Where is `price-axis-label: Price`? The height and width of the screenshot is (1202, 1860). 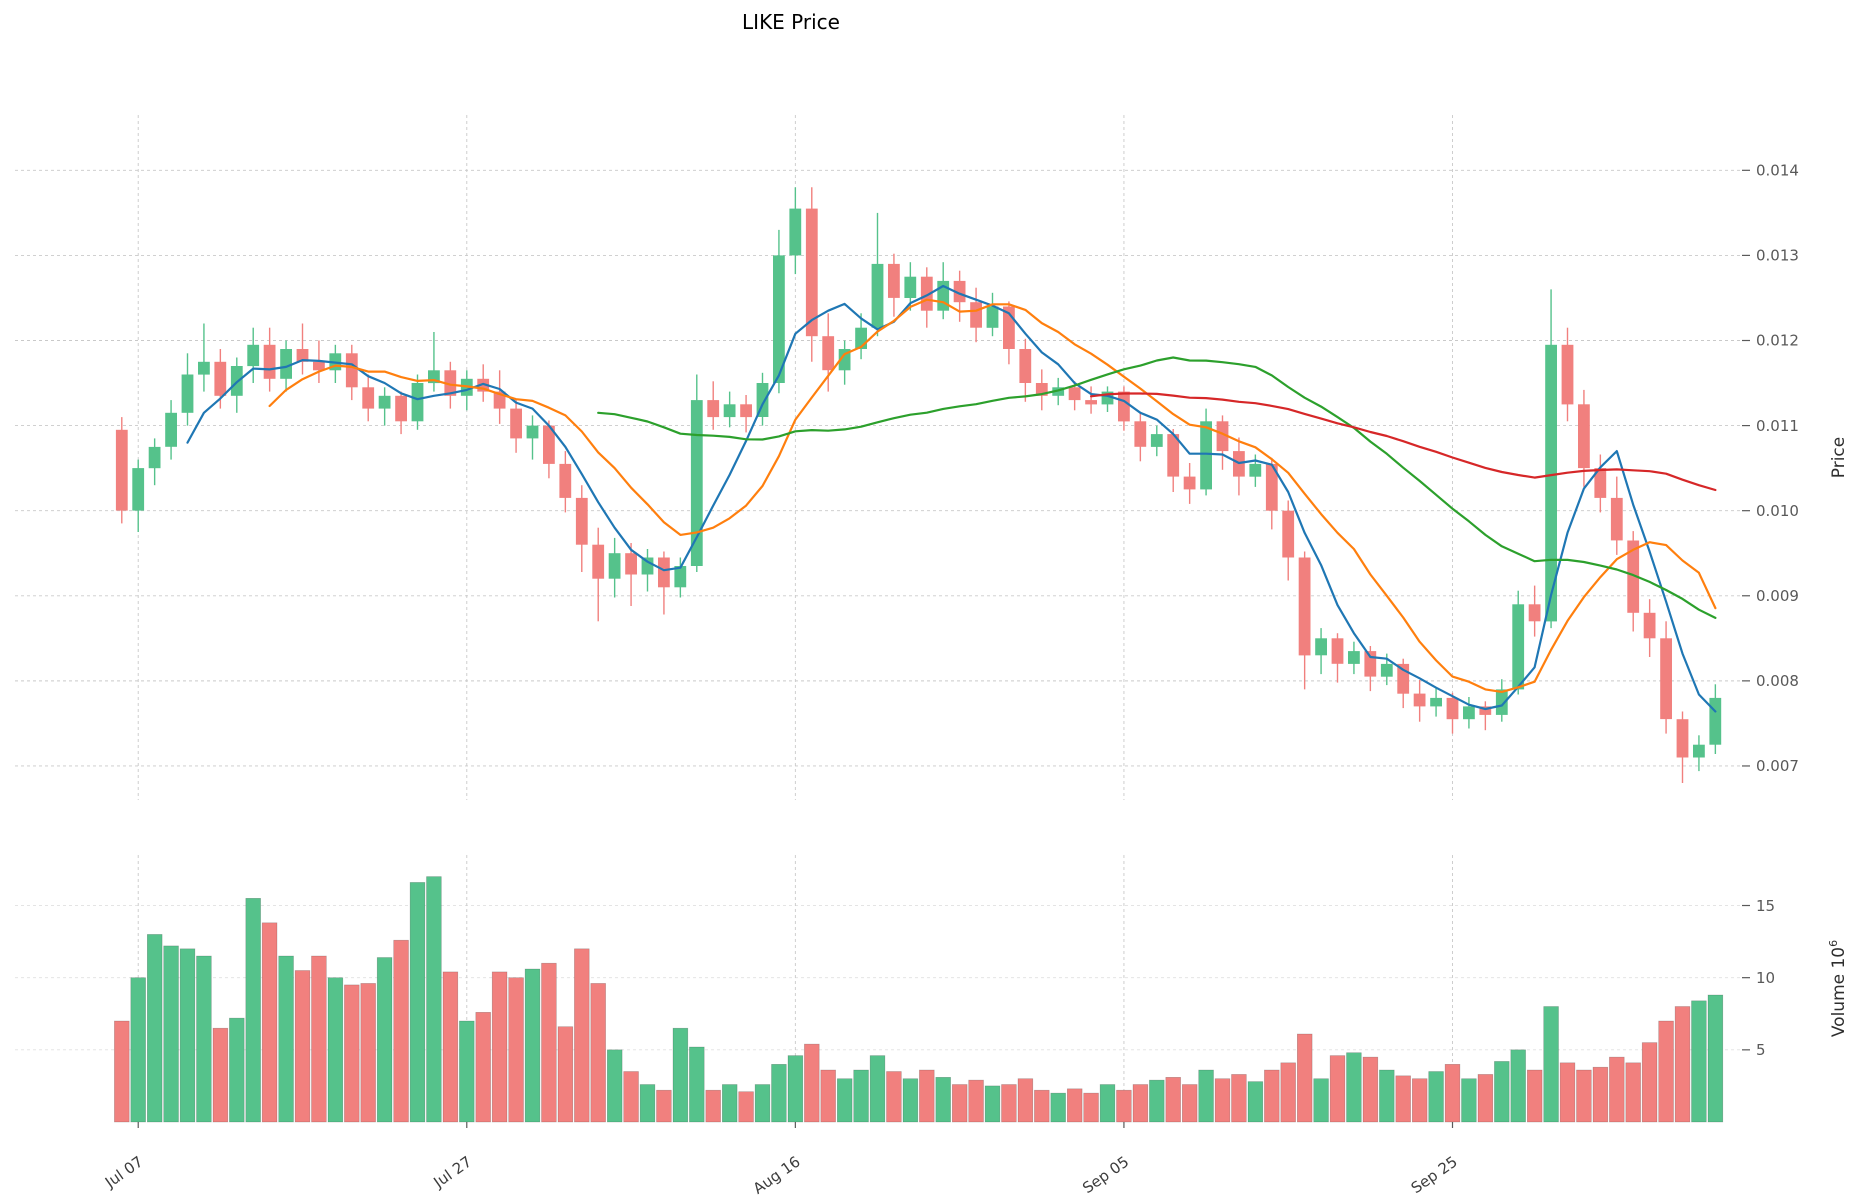 price-axis-label: Price is located at coordinates (1839, 457).